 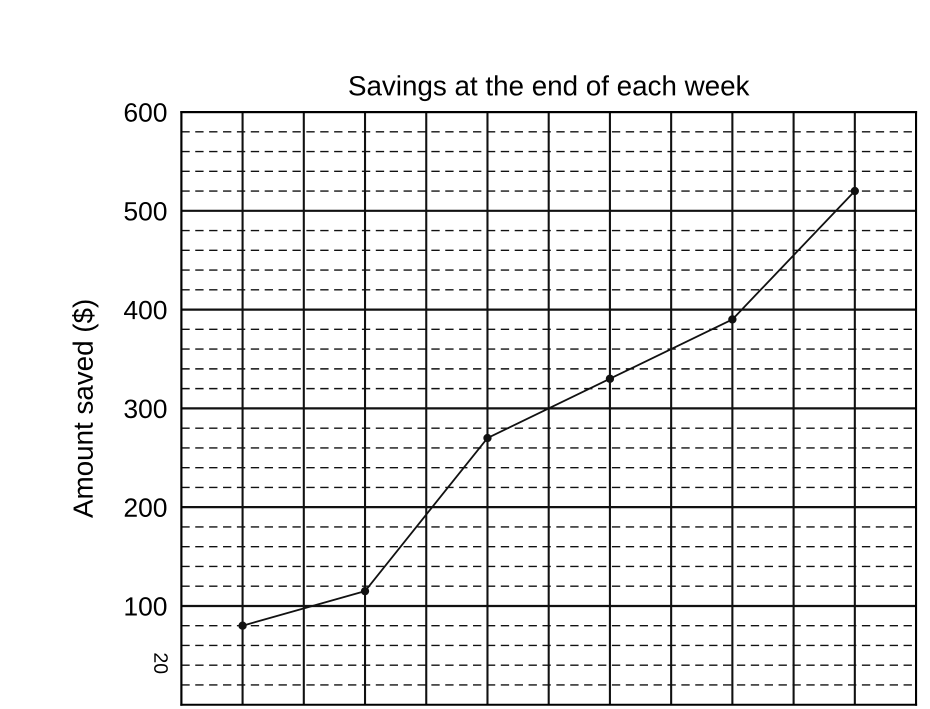 What do you see at coordinates (145, 409) in the screenshot?
I see `y-tick-label: 300` at bounding box center [145, 409].